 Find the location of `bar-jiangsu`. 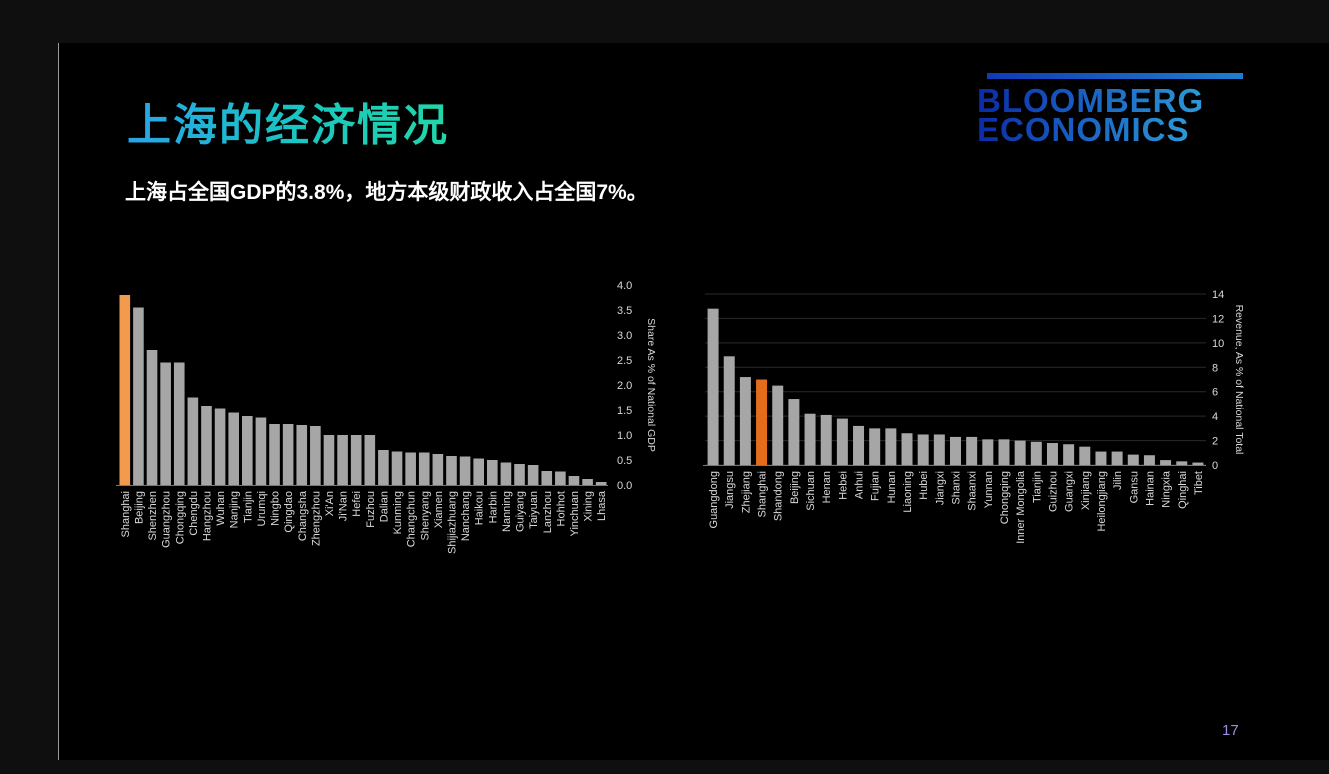

bar-jiangsu is located at coordinates (729, 410).